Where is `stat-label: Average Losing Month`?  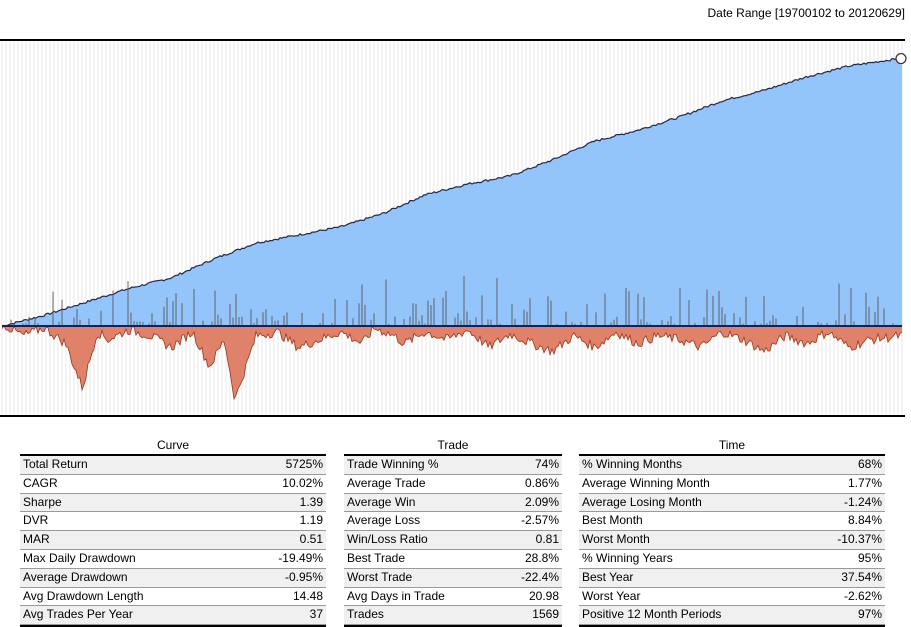 stat-label: Average Losing Month is located at coordinates (642, 501).